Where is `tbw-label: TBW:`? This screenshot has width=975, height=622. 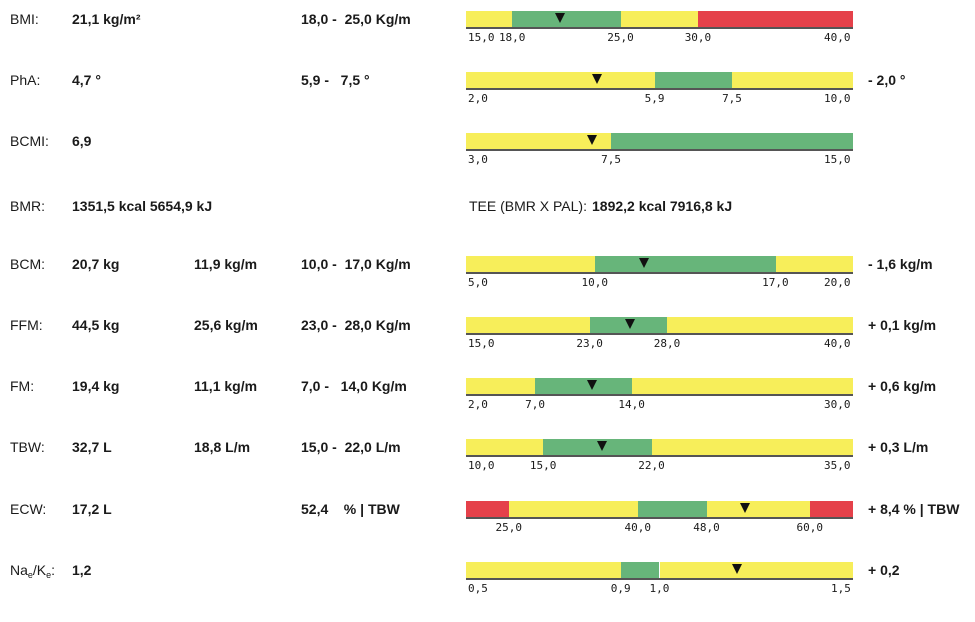 tbw-label: TBW: is located at coordinates (27, 447).